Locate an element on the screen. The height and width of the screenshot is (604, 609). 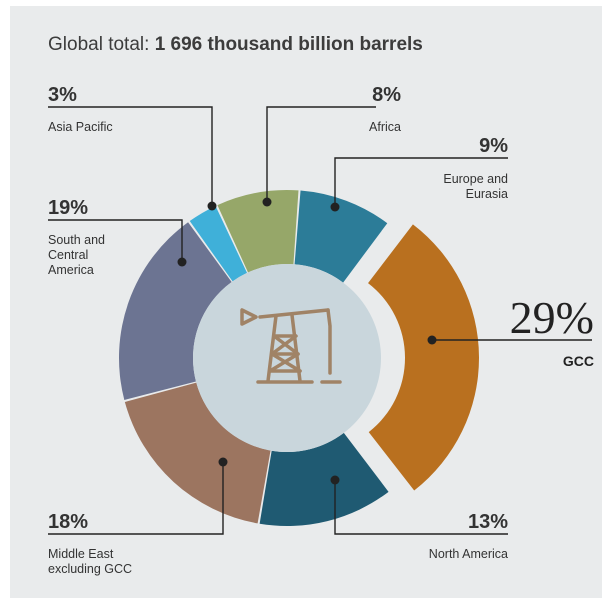
leader-europe-eurasia is located at coordinates (421, 182).